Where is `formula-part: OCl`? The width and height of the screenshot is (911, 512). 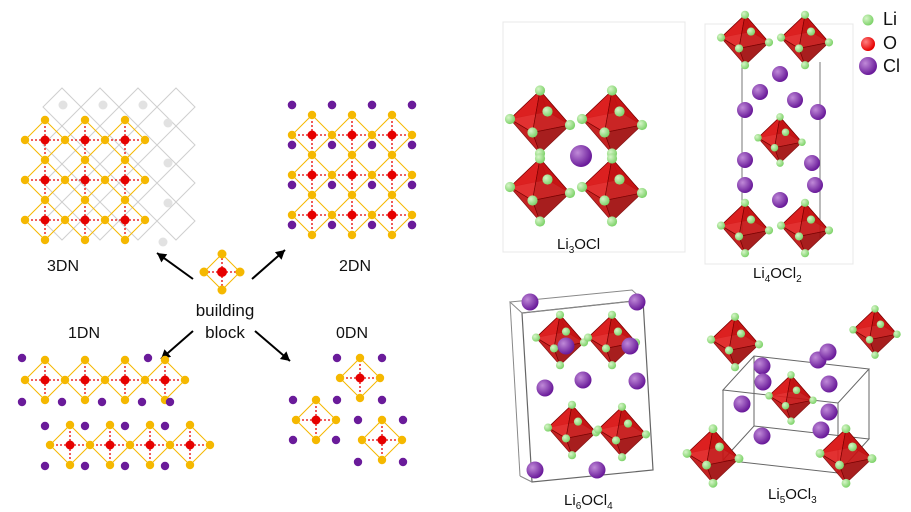 formula-part: OCl is located at coordinates (798, 494).